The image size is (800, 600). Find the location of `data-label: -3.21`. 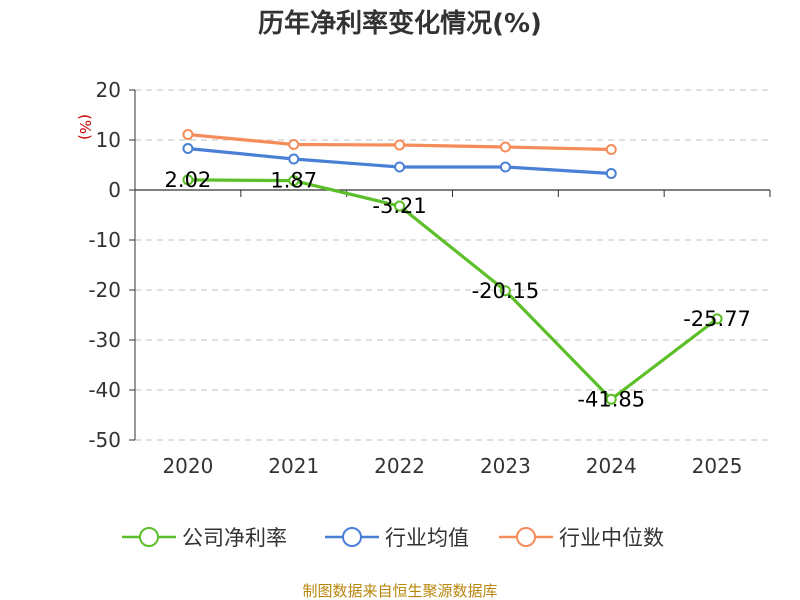

data-label: -3.21 is located at coordinates (399, 206).